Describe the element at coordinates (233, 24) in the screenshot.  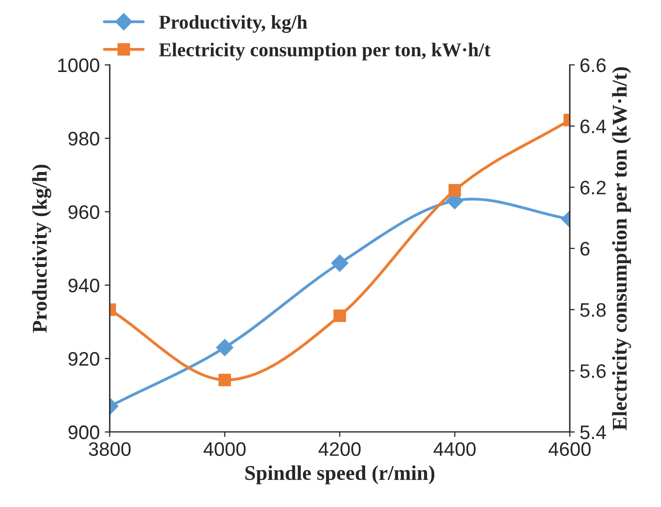
I see `legend-label: Productivity, kg/h` at that location.